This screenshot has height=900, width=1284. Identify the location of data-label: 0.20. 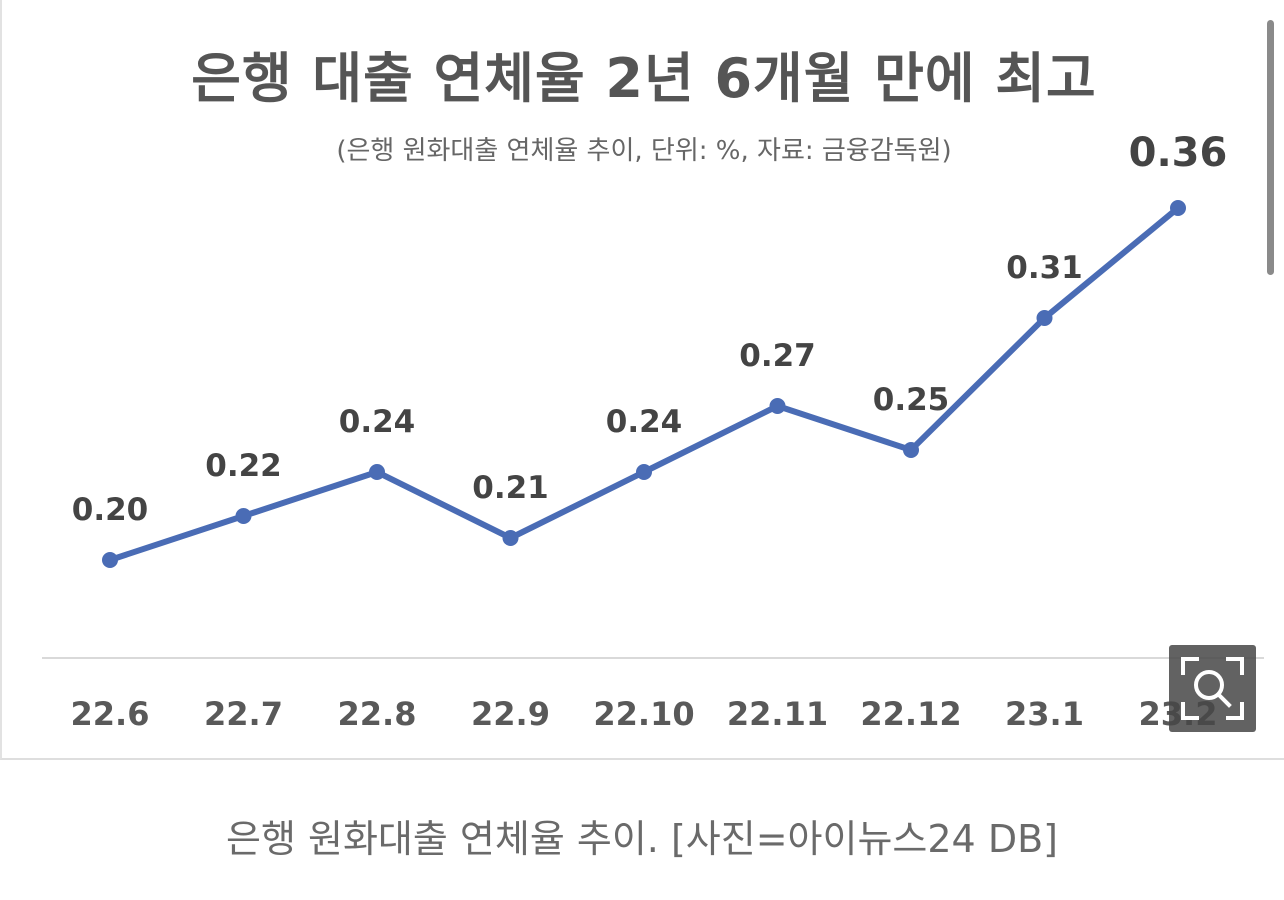
(110, 510).